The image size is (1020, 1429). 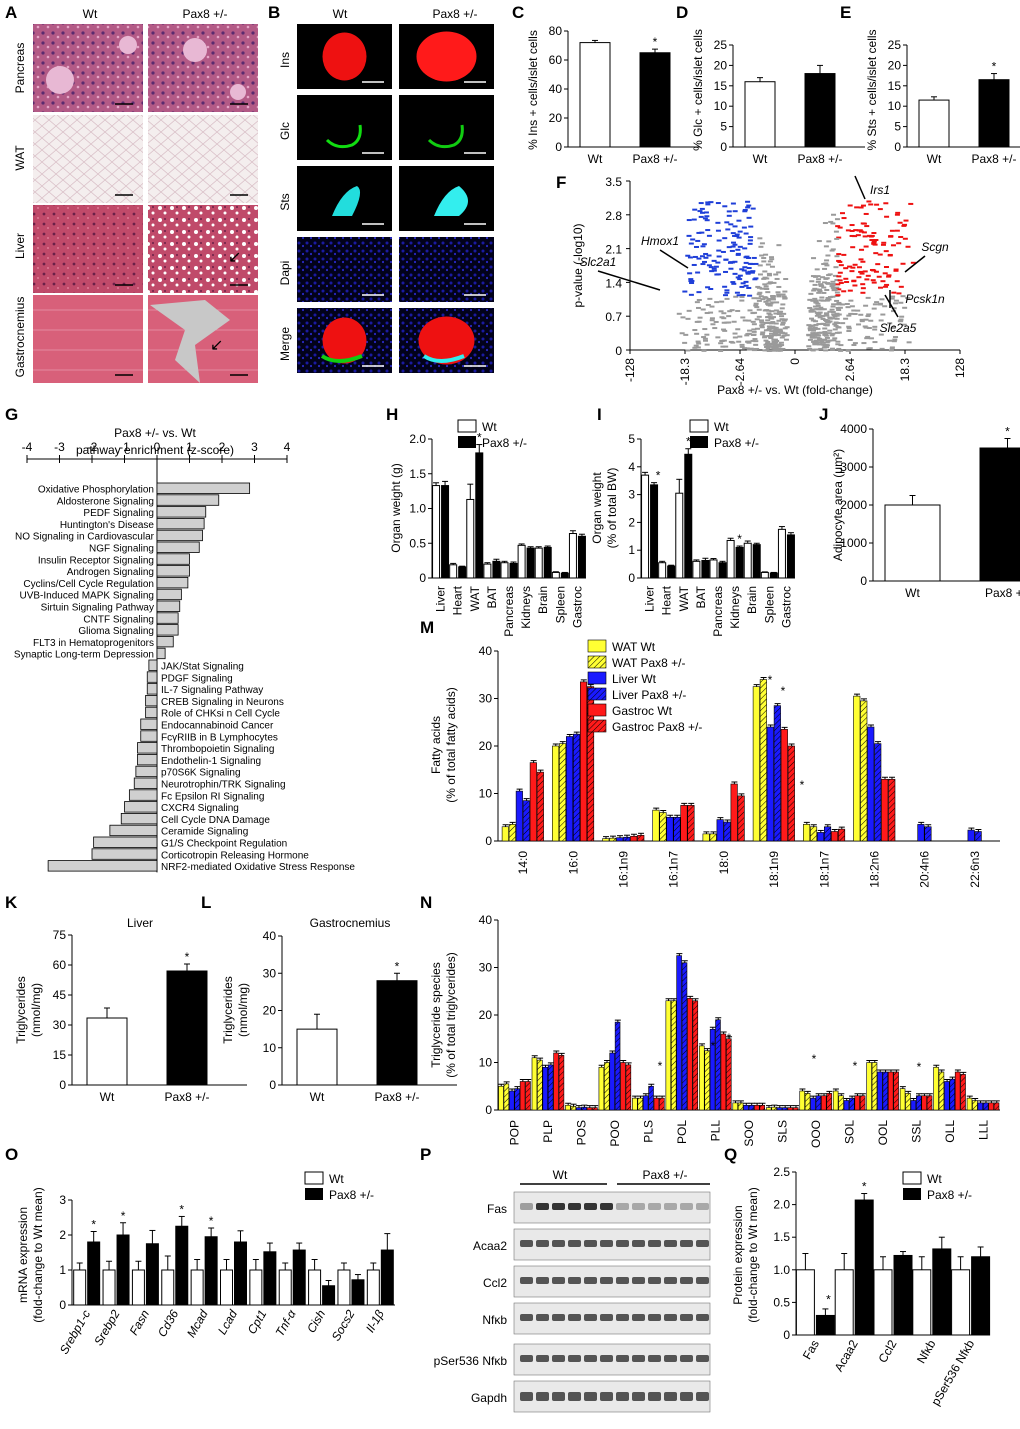 What do you see at coordinates (613, 839) in the screenshot?
I see `bar-WAT Pax8 +/--16:1n9` at bounding box center [613, 839].